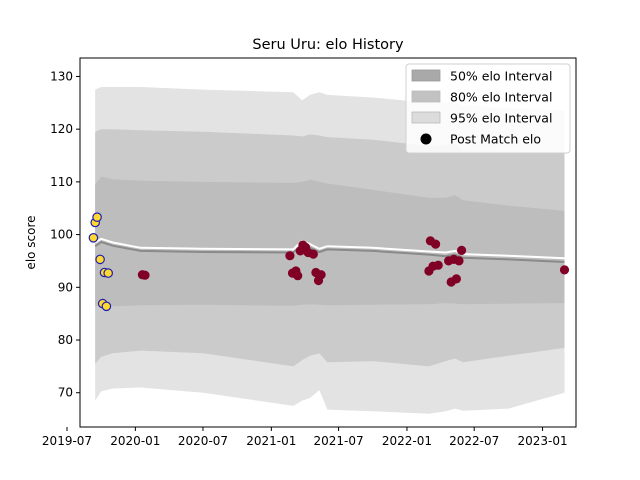  I want to click on y-tick-label: 80, so click(65, 340).